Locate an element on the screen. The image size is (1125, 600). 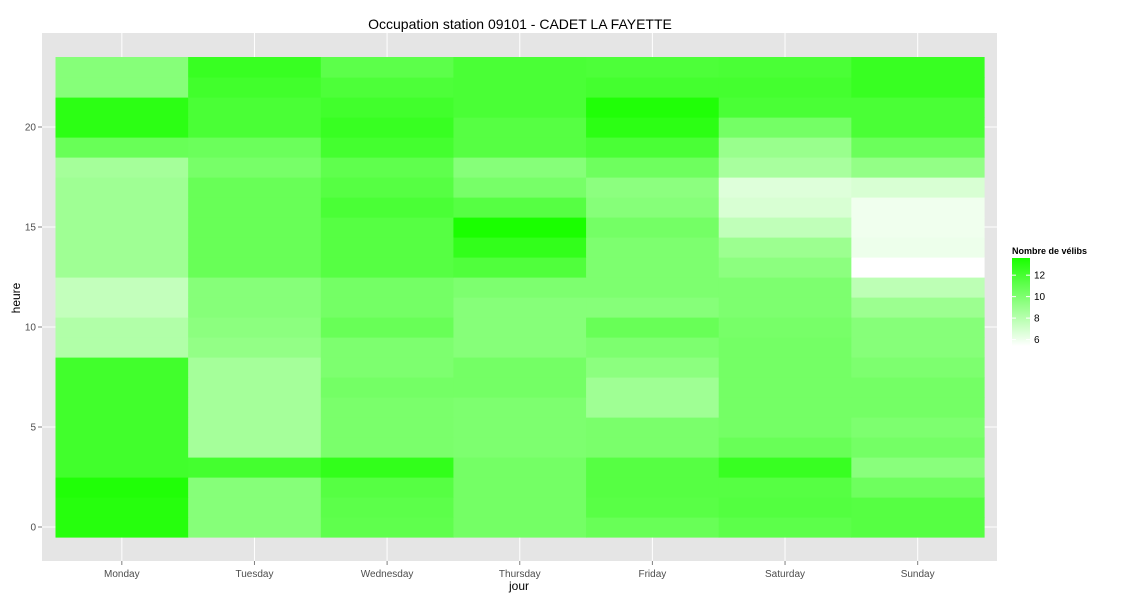
y-axis-ticks: 0 5 10 15 20 is located at coordinates (33, 328).